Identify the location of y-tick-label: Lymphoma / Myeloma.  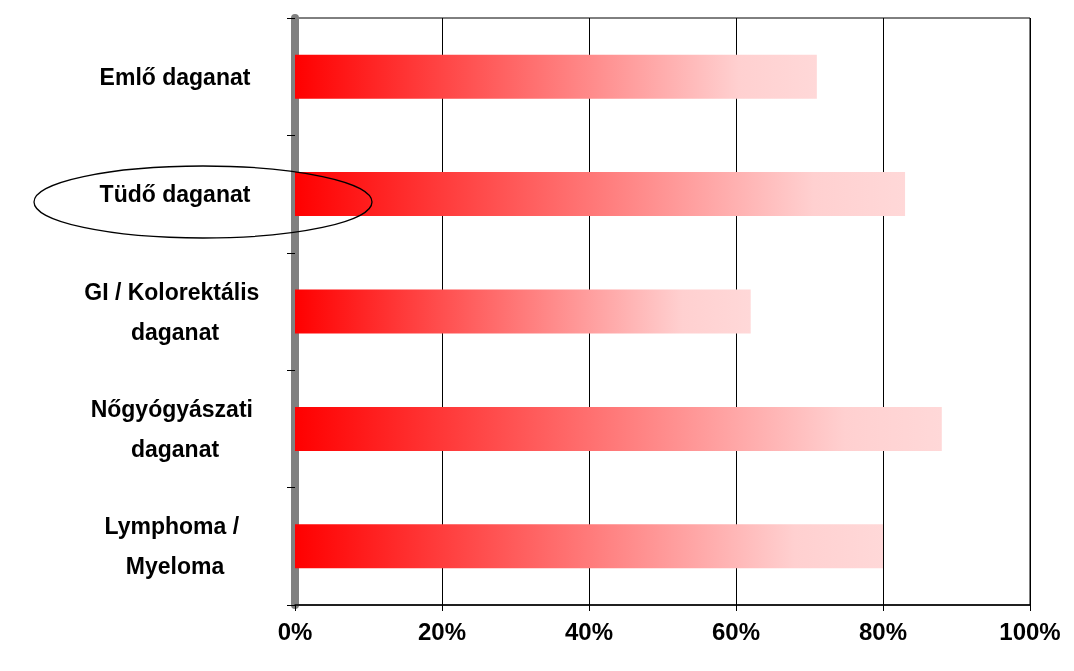
(175, 546).